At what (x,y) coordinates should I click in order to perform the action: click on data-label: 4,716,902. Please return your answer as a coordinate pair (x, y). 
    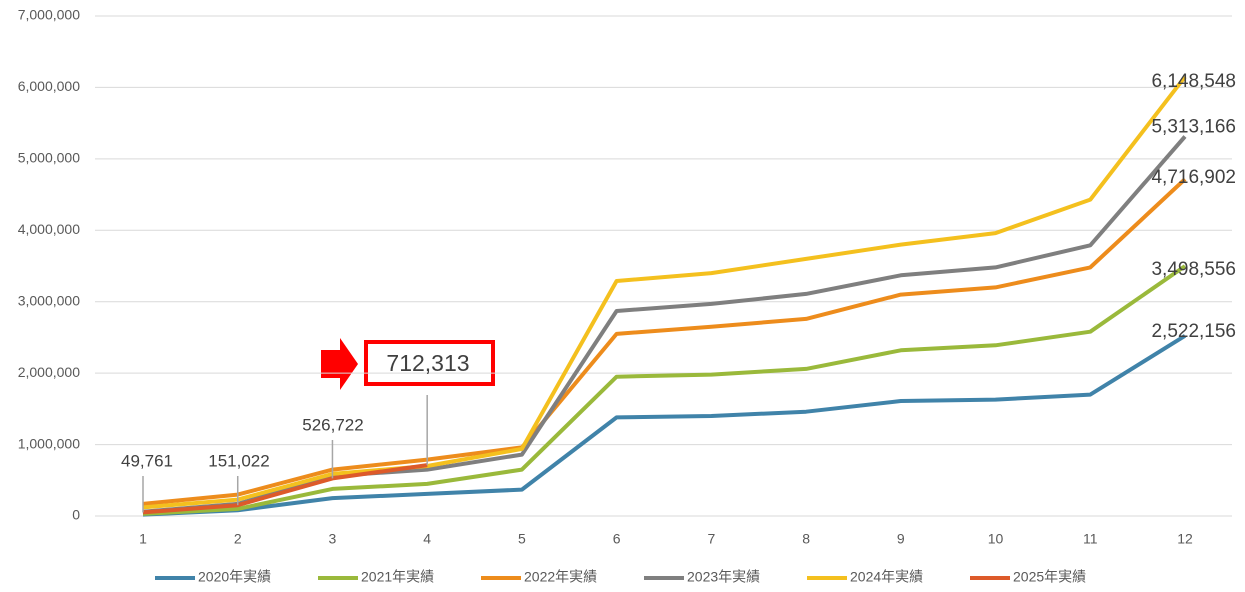
    Looking at the image, I should click on (1193, 177).